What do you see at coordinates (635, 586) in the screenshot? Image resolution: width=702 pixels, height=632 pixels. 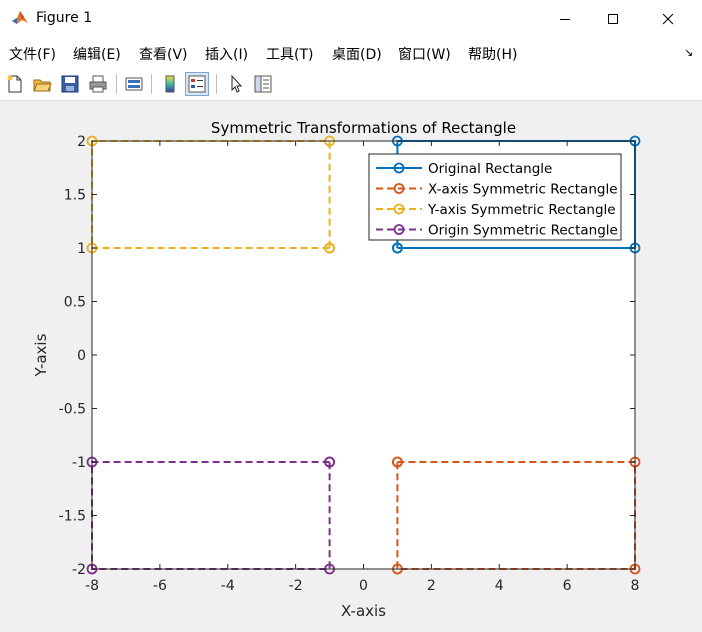 I see `x-tick-label: 8` at bounding box center [635, 586].